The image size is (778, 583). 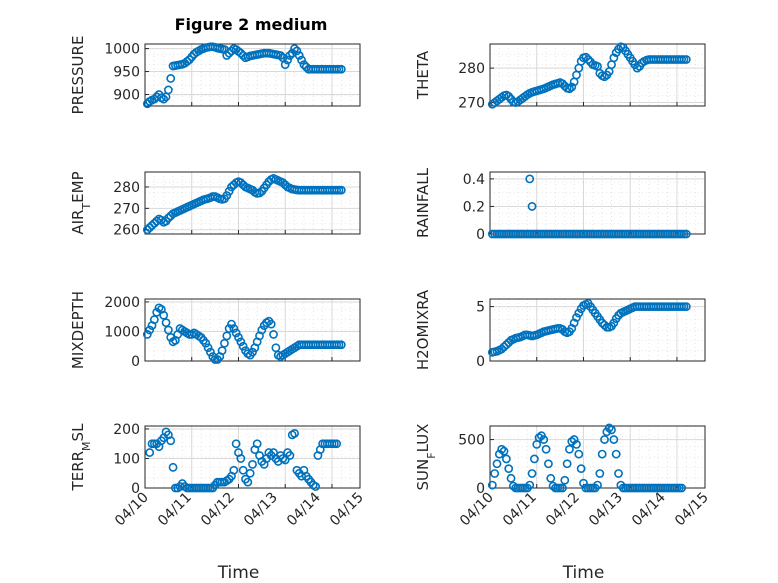 I want to click on y-tick-label: 5, so click(x=480, y=308).